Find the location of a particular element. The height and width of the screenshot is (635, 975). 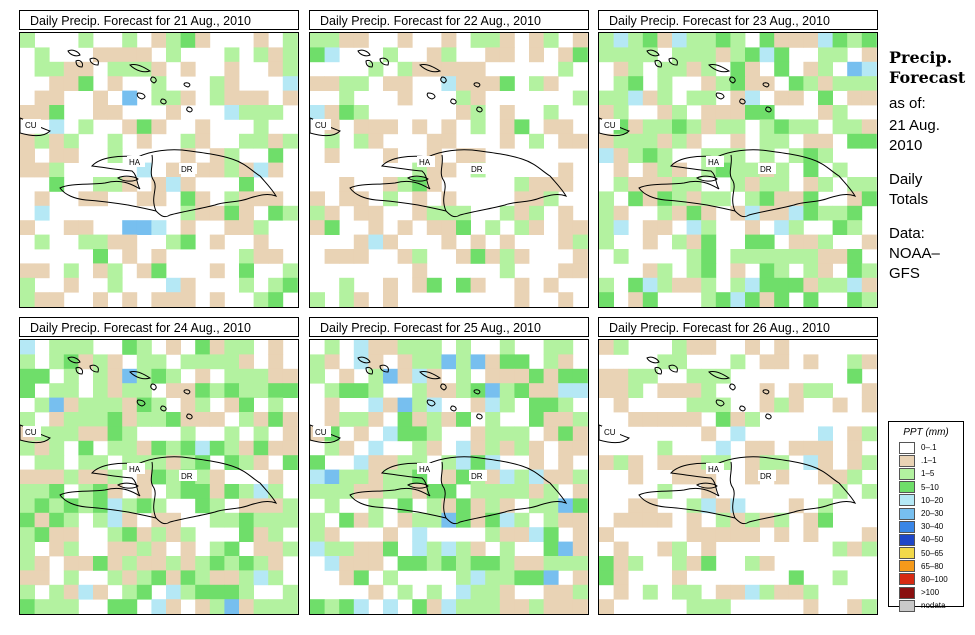

map-label-cuba: CU is located at coordinates (610, 125).